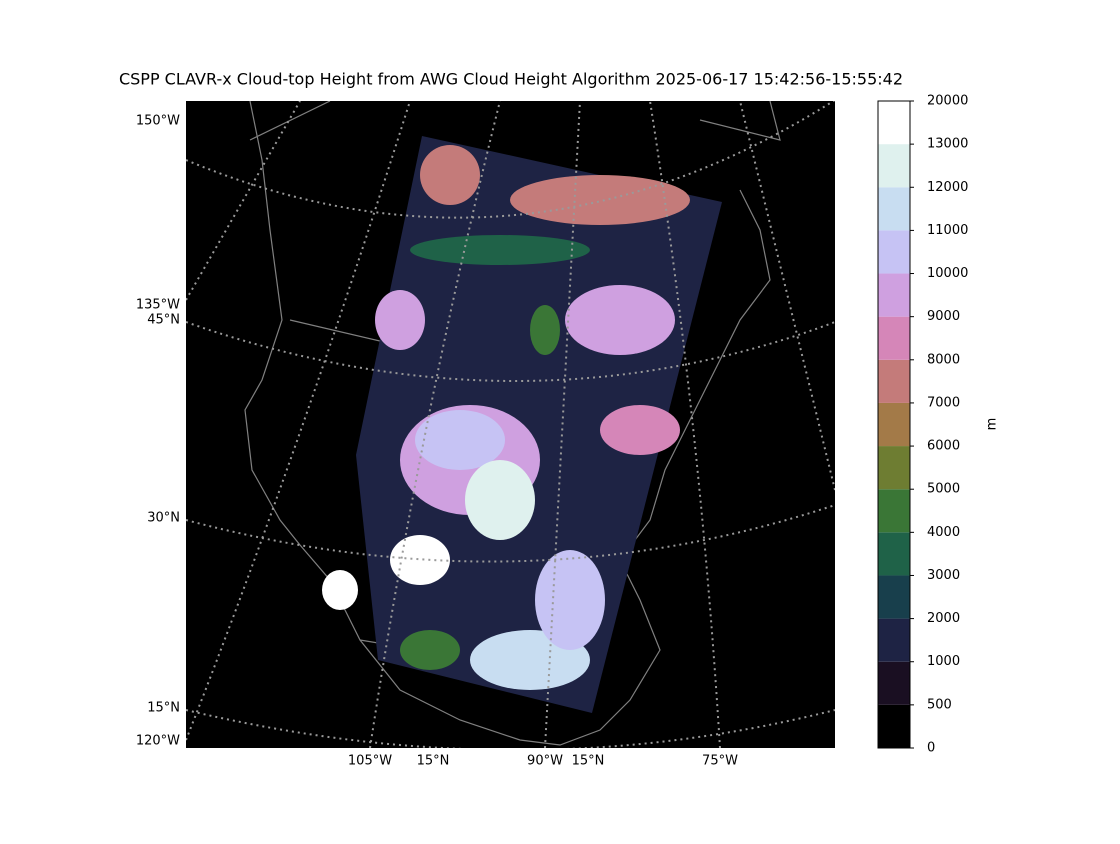 The image size is (1120, 844). Describe the element at coordinates (943, 489) in the screenshot. I see `colorbar-tick-label: 5000` at that location.